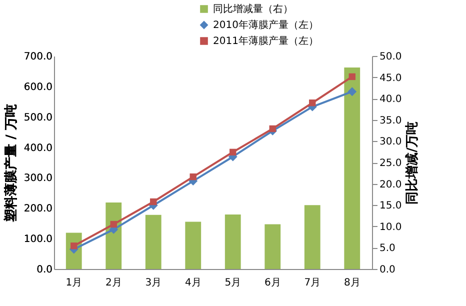 Image resolution: width=466 pixels, height=306 pixels. What do you see at coordinates (265, 25) in the screenshot?
I see `legend-label: 2010年薄膜产量（左）` at bounding box center [265, 25].